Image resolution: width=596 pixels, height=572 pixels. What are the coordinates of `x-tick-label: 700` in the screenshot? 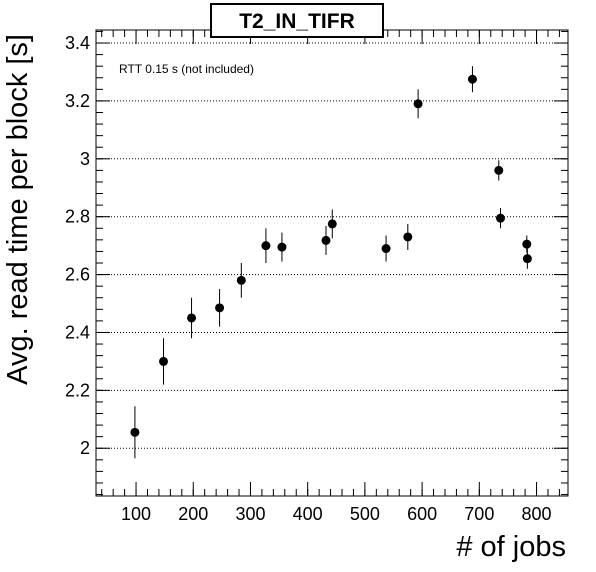 It's located at (479, 514).